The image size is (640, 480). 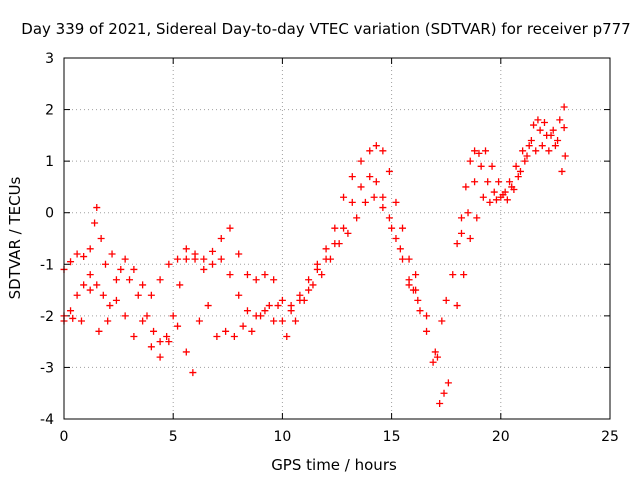 What do you see at coordinates (49, 111) in the screenshot?
I see `y-tick-label: 2` at bounding box center [49, 111].